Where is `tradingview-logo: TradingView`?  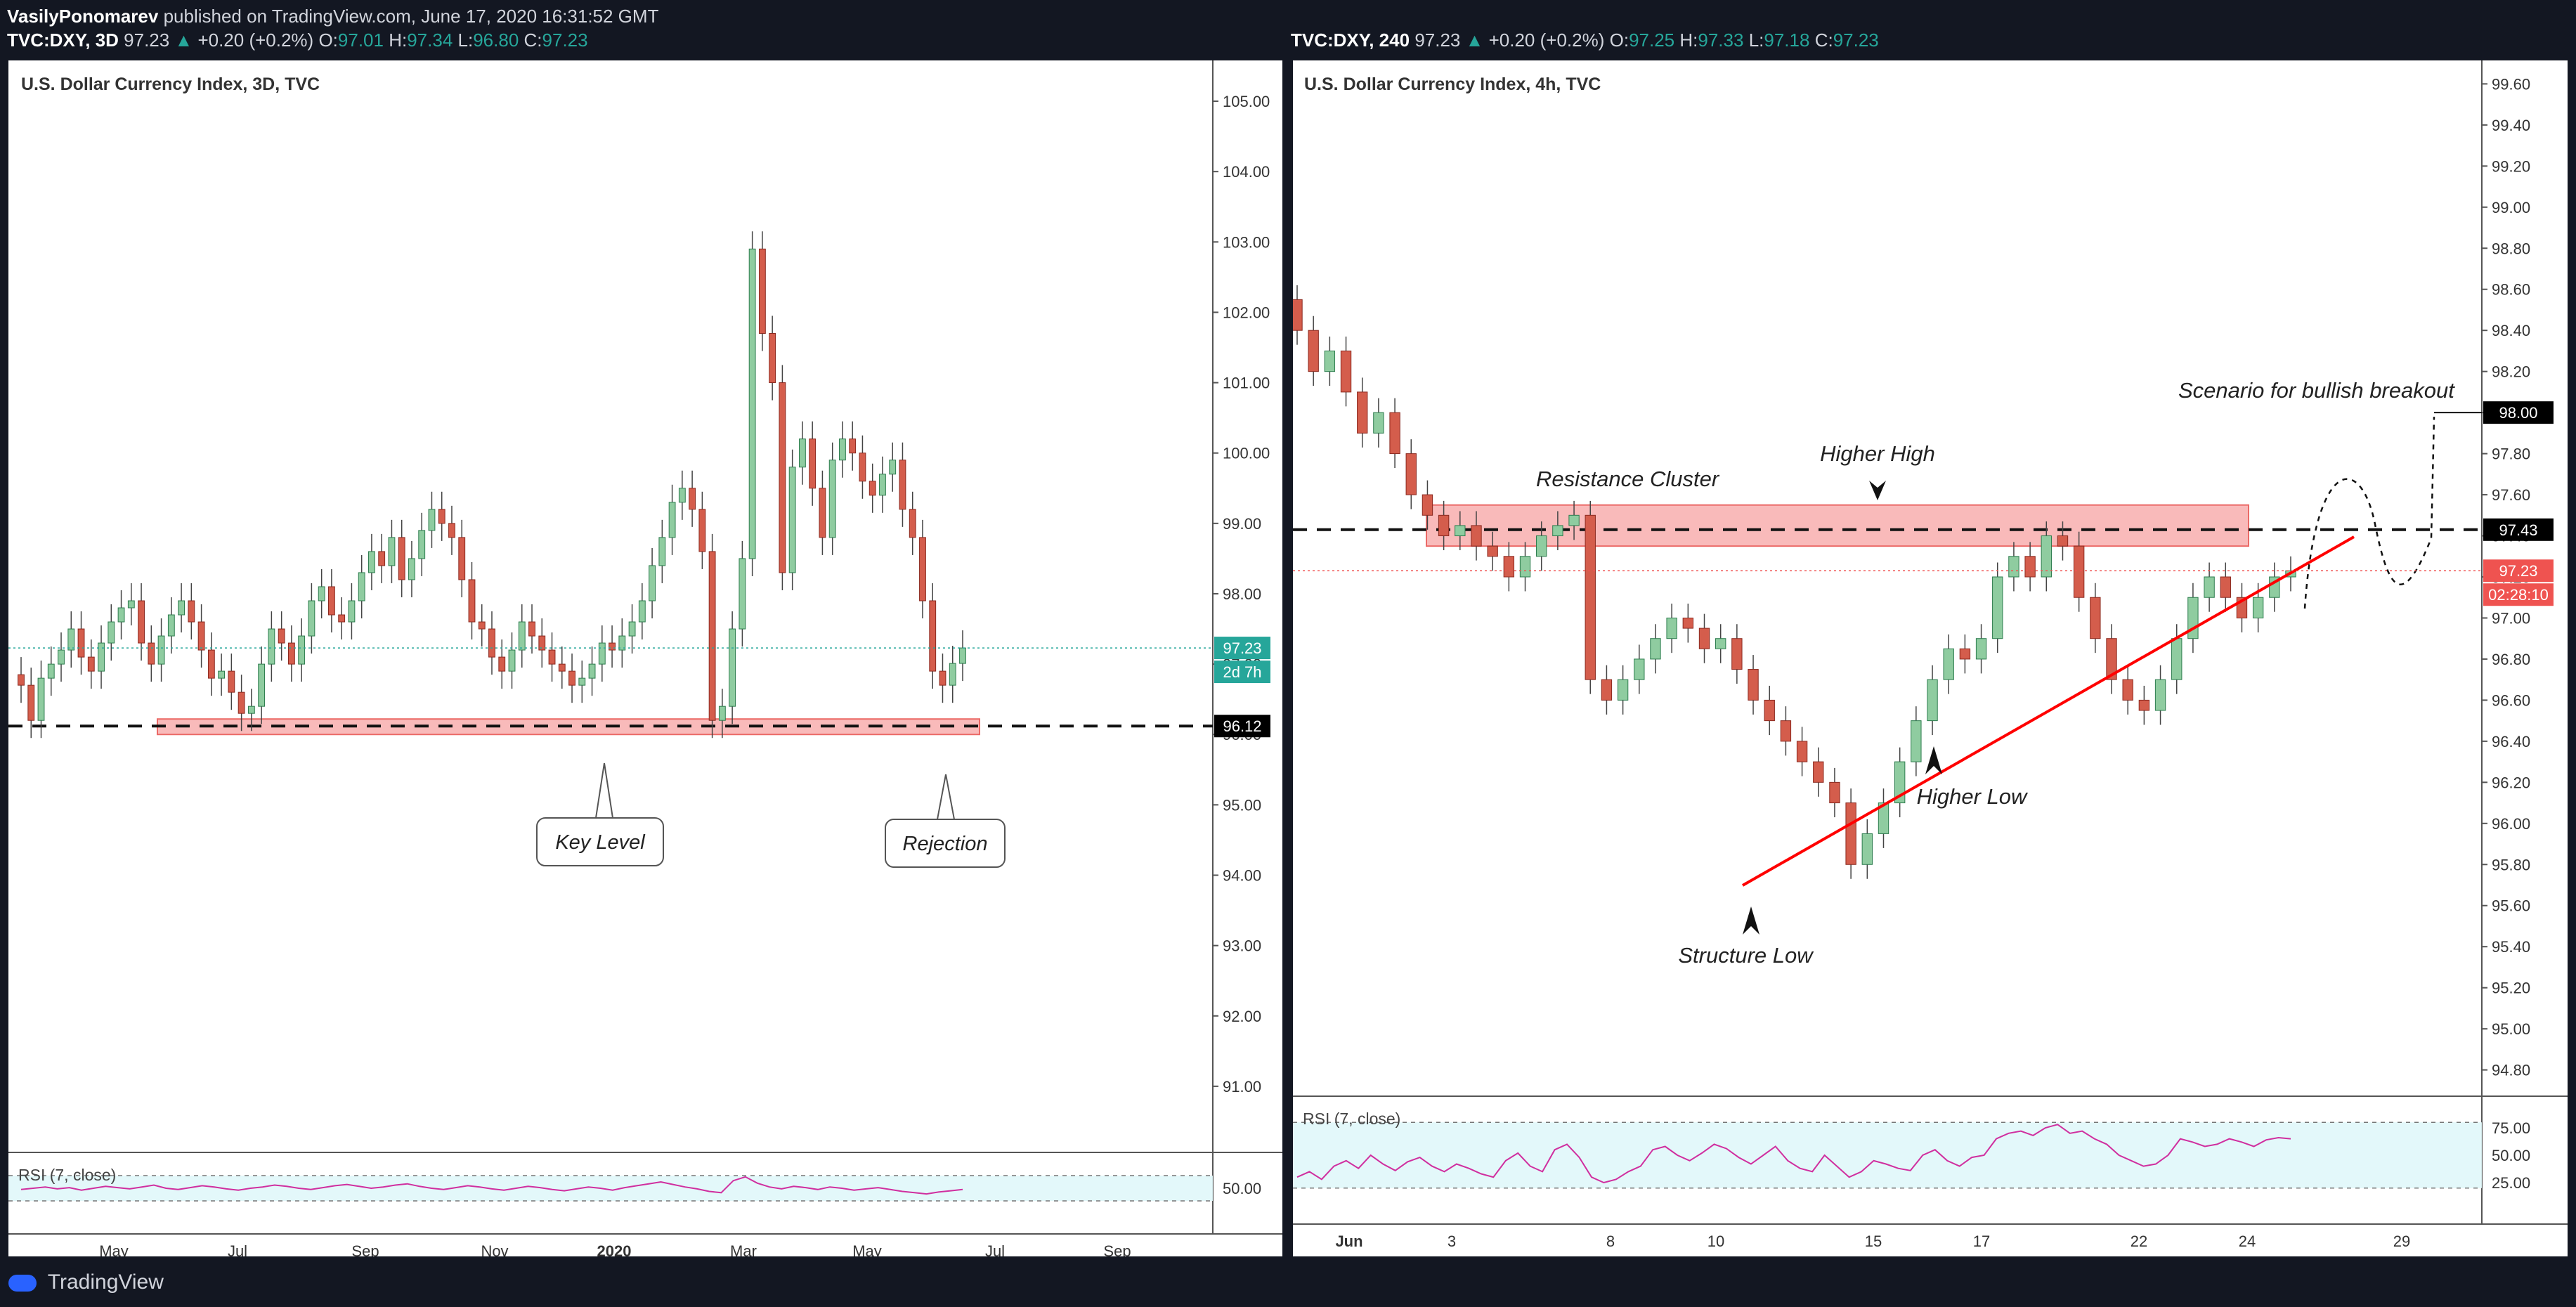
tradingview-logo: TradingView is located at coordinates (86, 1282).